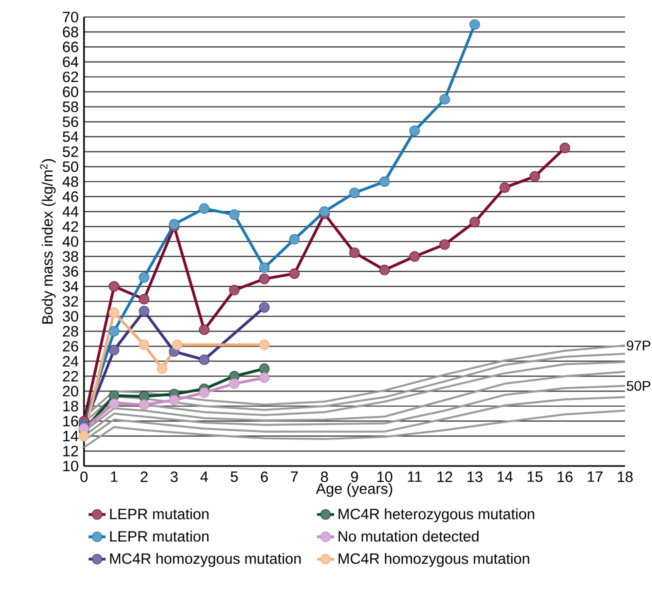 The height and width of the screenshot is (591, 652). I want to click on annotation: 50P, so click(638, 385).